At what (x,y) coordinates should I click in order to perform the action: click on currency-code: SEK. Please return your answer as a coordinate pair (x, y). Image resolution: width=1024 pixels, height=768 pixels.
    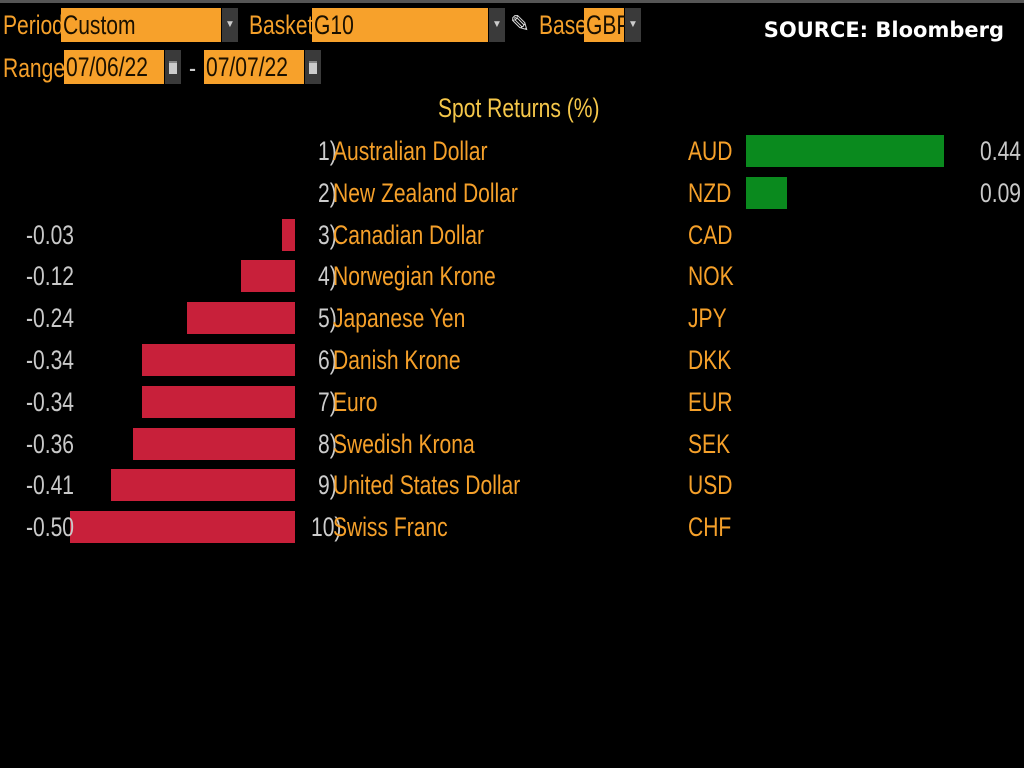
    Looking at the image, I should click on (709, 443).